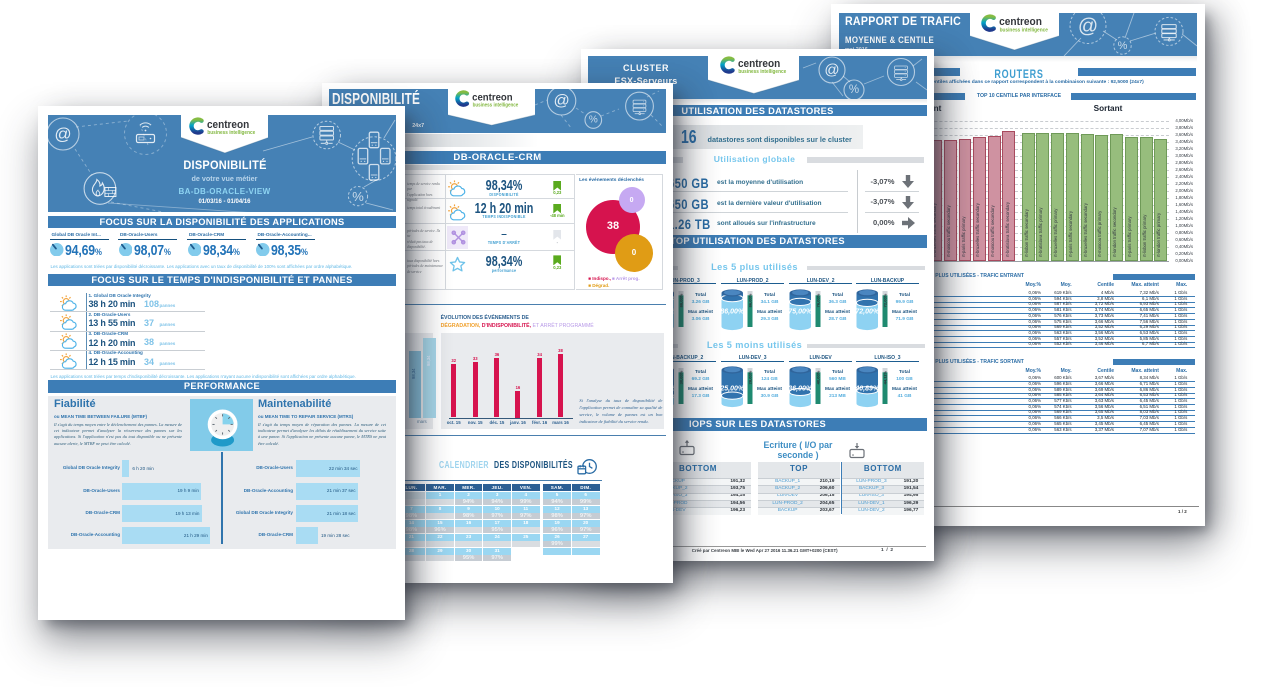 This screenshot has width=1278, height=687. Describe the element at coordinates (837, 319) in the screenshot. I see `svg-text: 28.7 GB` at that location.